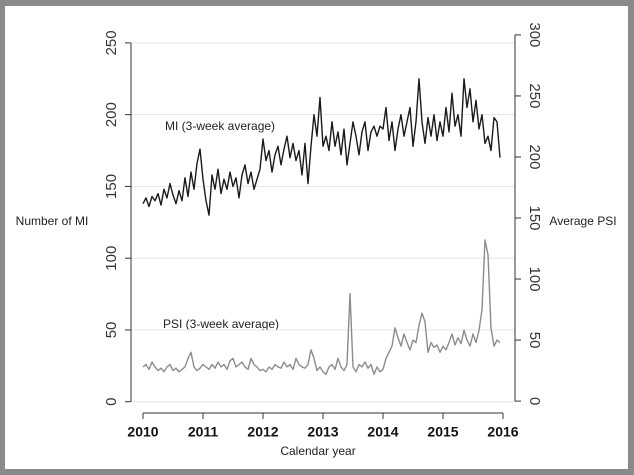 The width and height of the screenshot is (634, 475). Describe the element at coordinates (111, 186) in the screenshot. I see `y-tick-label: 150` at that location.